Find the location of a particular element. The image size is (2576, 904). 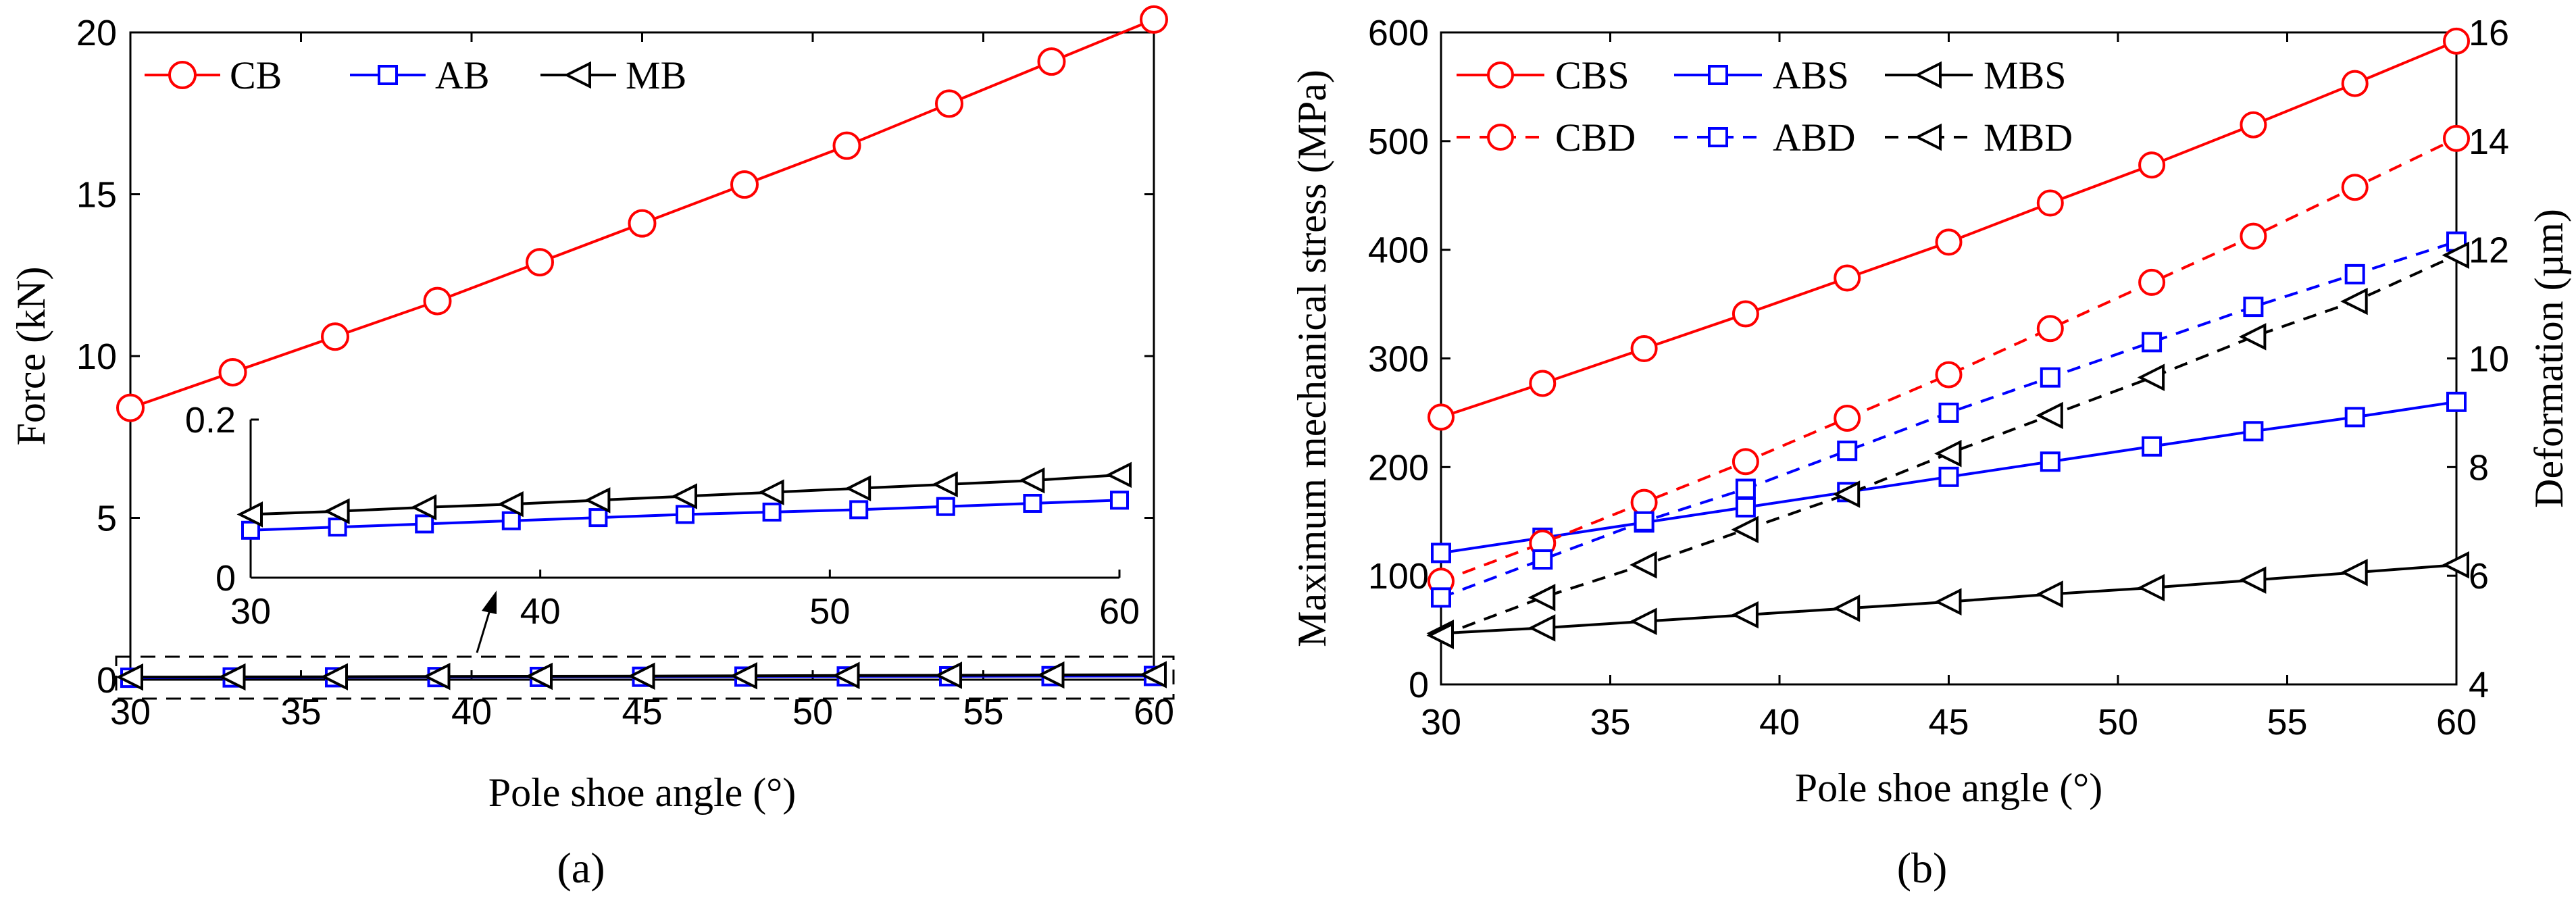

x-tick-label: 35 is located at coordinates (1610, 722).